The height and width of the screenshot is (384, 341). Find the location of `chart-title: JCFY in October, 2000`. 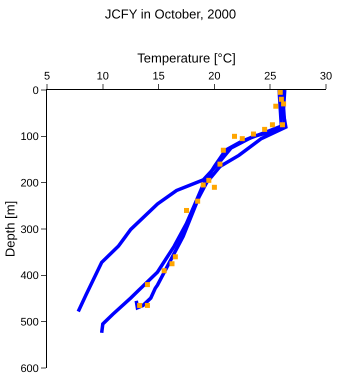

chart-title: JCFY in October, 2000 is located at coordinates (170, 14).